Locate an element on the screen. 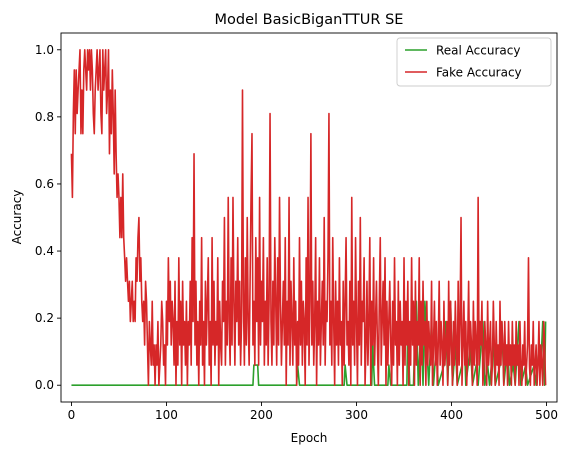 This screenshot has width=567, height=459. chart-title: Model BasicBiganTTUR SE is located at coordinates (309, 20).